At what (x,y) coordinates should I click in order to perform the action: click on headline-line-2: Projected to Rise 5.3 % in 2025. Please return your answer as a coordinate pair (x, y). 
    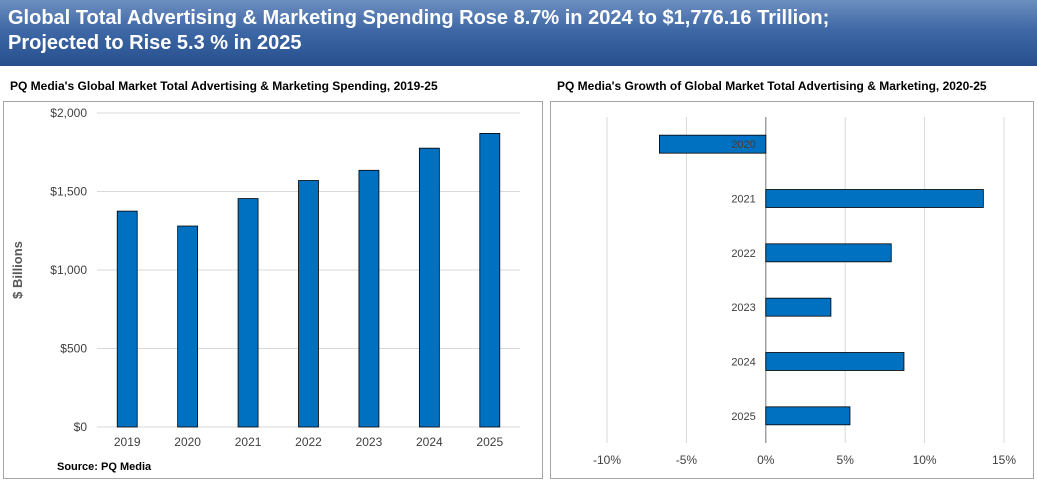
    Looking at the image, I should click on (155, 43).